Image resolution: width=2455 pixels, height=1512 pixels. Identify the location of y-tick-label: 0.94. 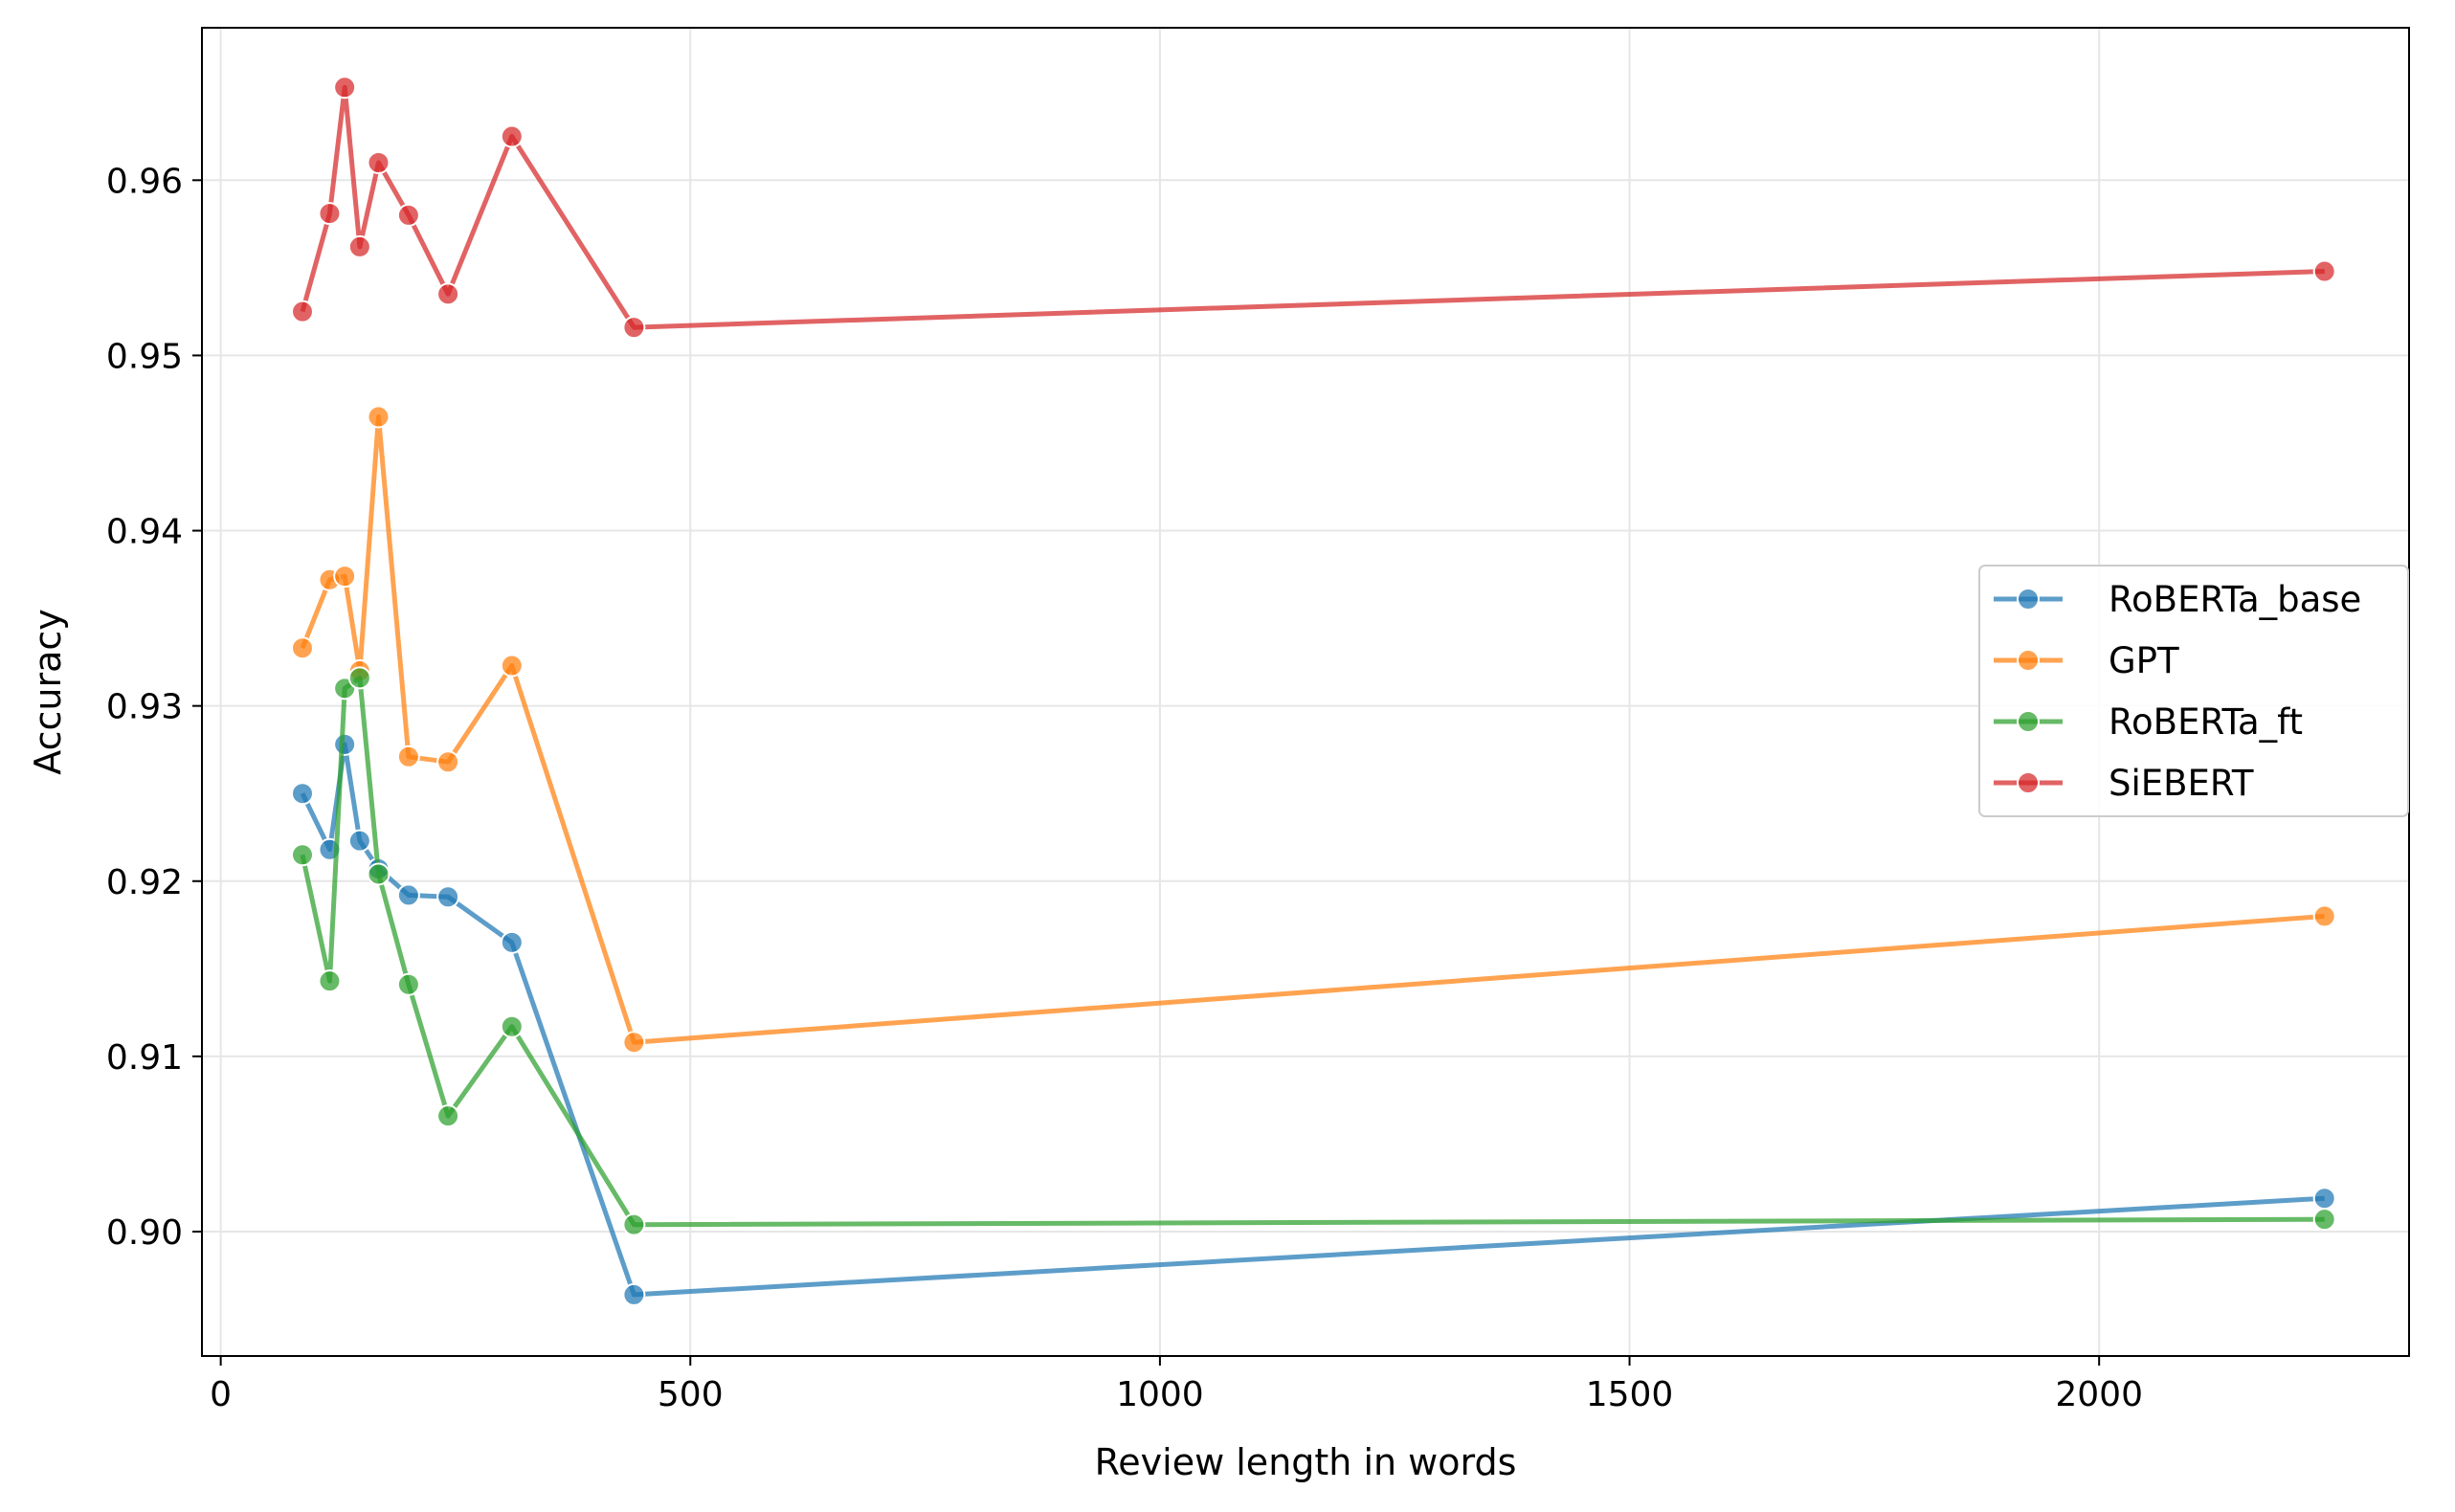
(145, 532).